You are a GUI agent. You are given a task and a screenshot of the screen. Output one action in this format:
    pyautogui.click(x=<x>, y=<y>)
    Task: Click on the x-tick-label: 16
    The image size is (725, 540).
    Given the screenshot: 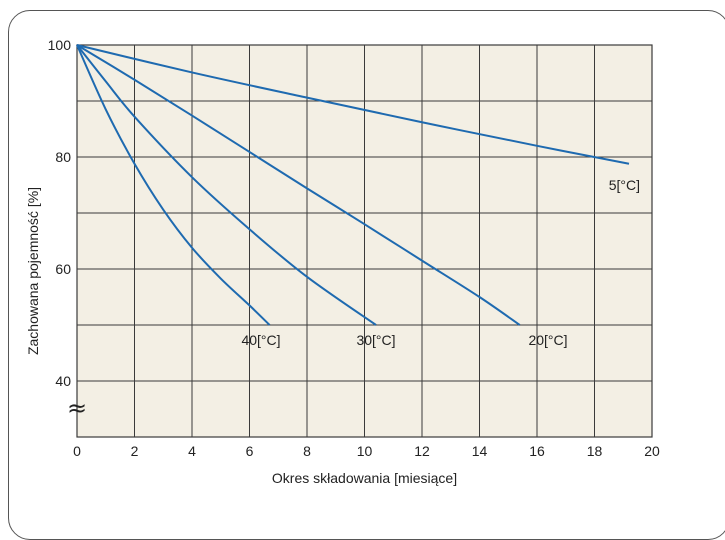 What is the action you would take?
    pyautogui.click(x=537, y=451)
    